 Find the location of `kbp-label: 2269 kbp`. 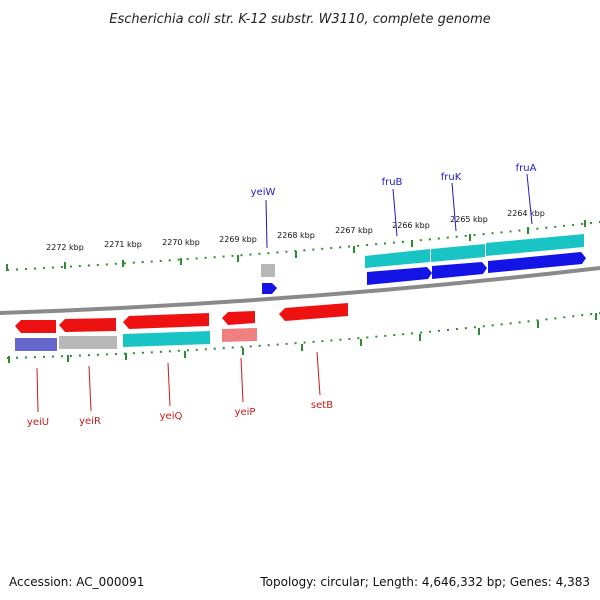

kbp-label: 2269 kbp is located at coordinates (238, 239).